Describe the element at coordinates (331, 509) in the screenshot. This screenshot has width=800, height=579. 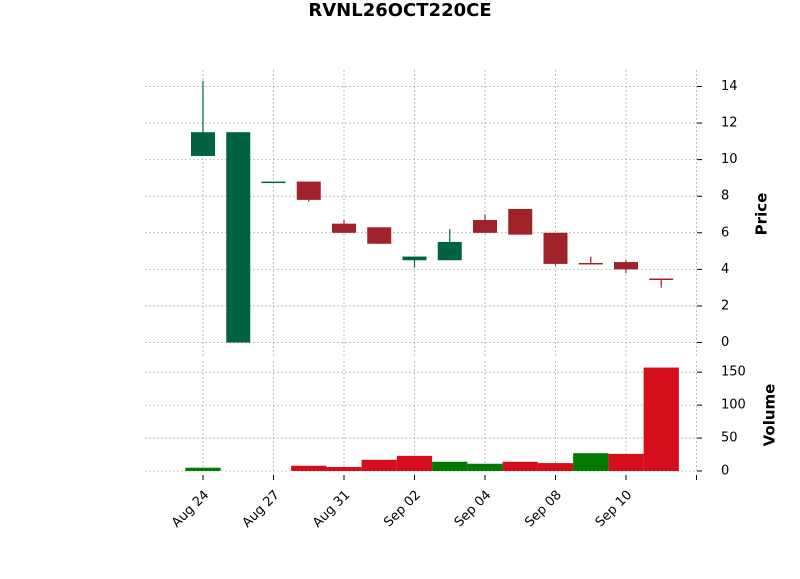
I see `x-tick-label: Aug 31` at that location.